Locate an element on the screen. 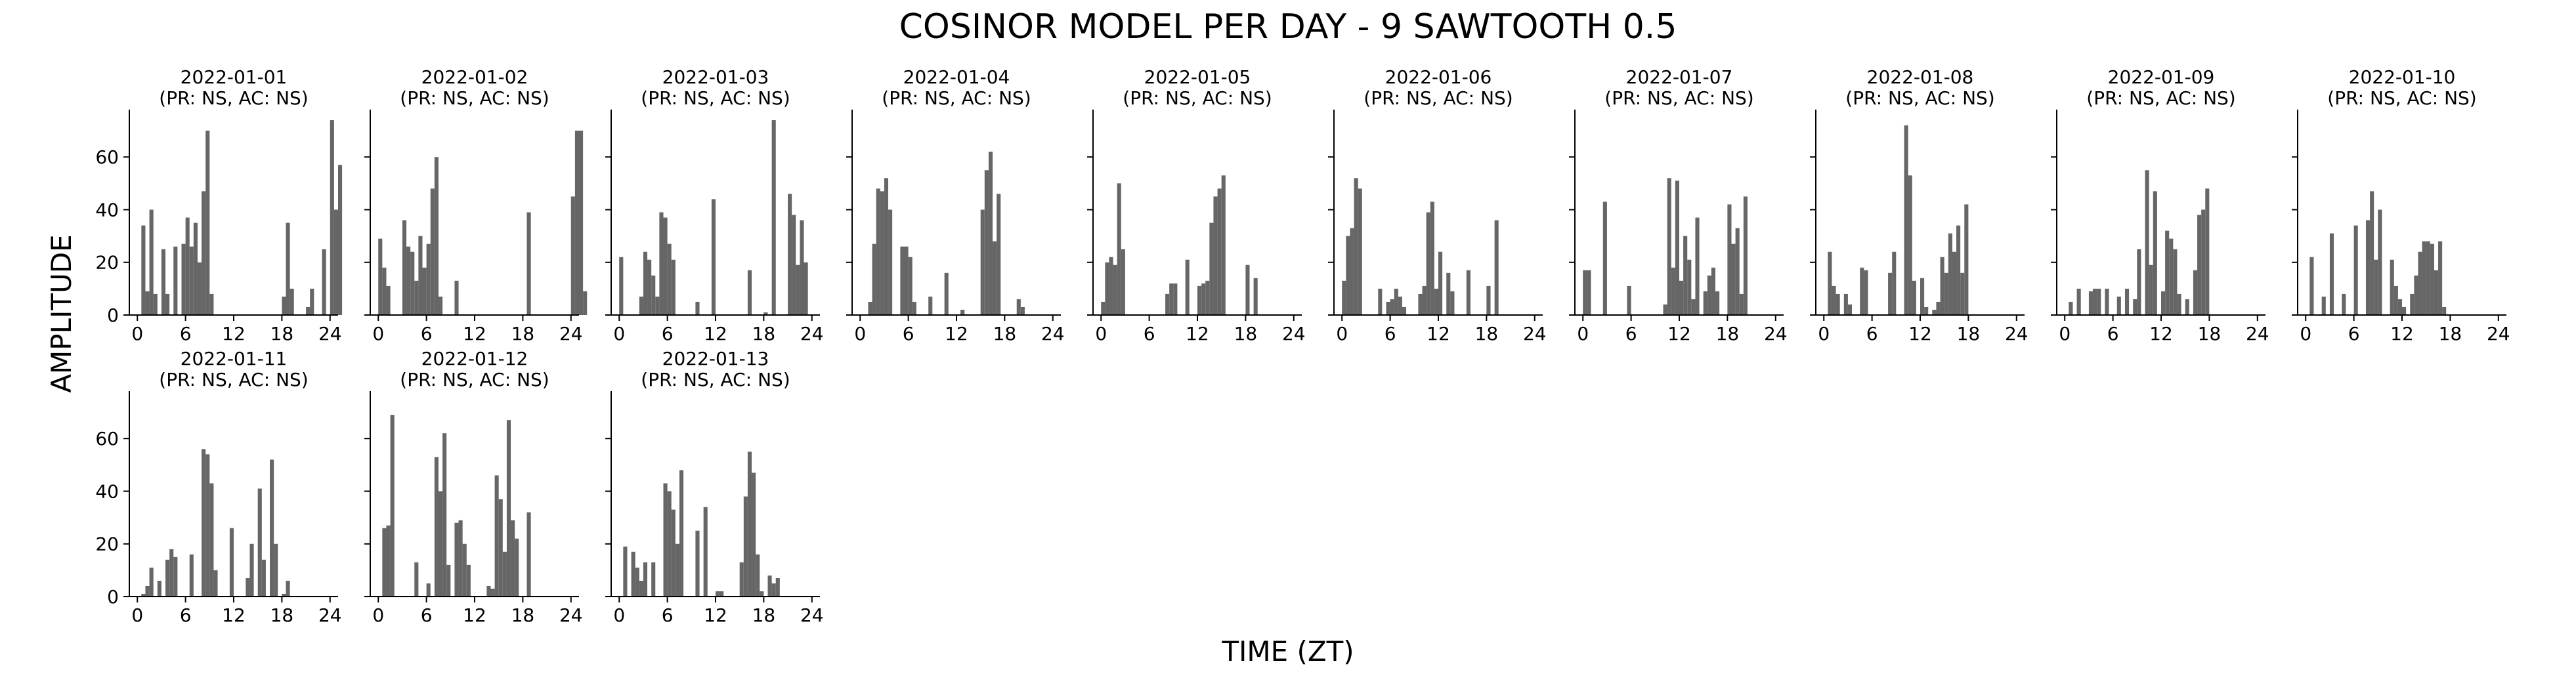  subplot-title: 2022-01-09 is located at coordinates (2161, 77).